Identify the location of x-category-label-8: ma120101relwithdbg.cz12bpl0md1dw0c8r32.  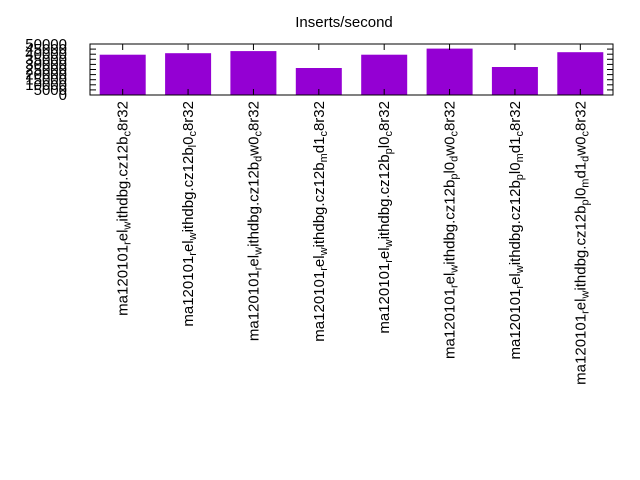
(581, 243).